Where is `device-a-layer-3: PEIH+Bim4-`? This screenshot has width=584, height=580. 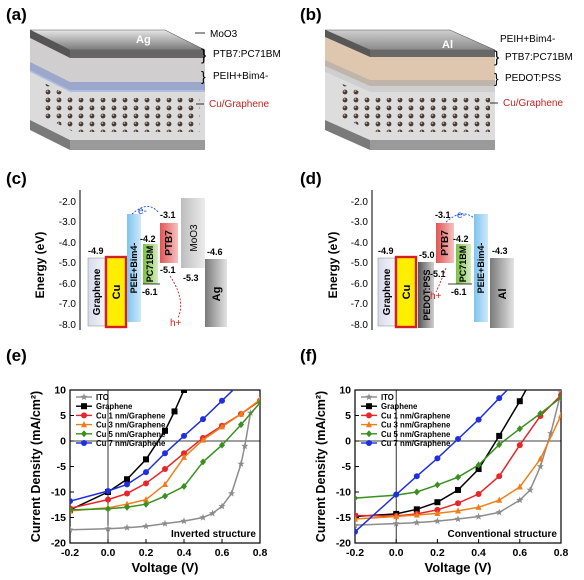
device-a-layer-3: PEIH+Bim4- is located at coordinates (240, 76).